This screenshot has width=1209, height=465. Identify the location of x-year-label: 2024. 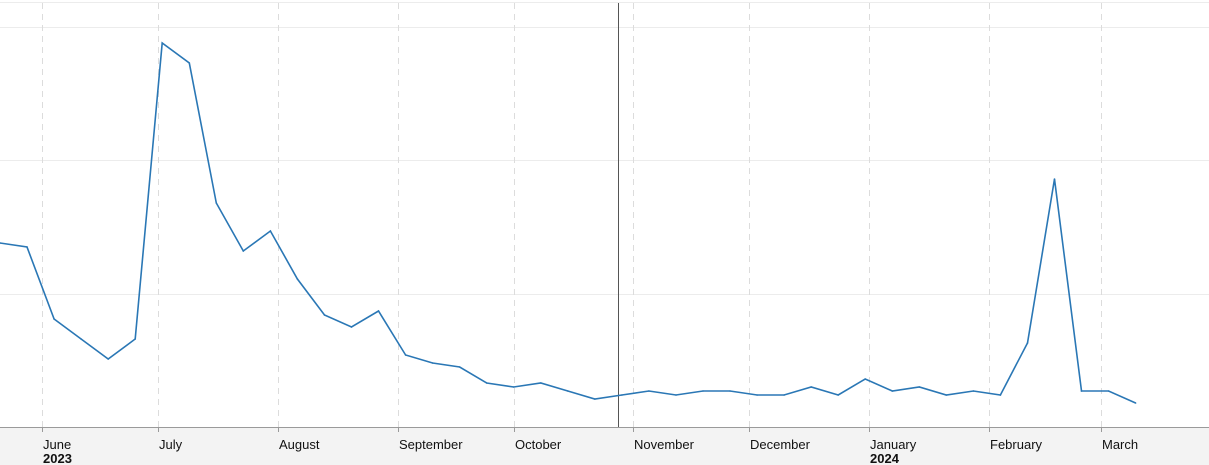
(885, 458).